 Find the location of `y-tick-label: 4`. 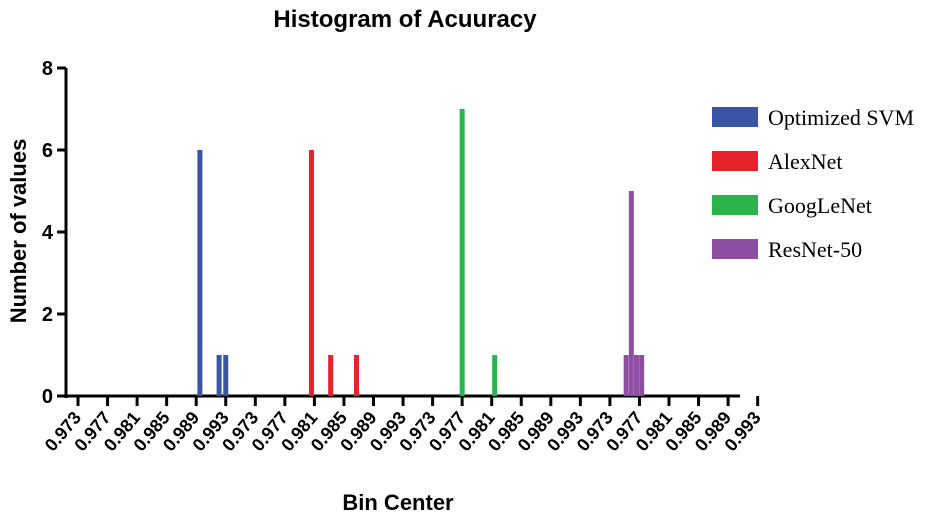

y-tick-label: 4 is located at coordinates (48, 233).